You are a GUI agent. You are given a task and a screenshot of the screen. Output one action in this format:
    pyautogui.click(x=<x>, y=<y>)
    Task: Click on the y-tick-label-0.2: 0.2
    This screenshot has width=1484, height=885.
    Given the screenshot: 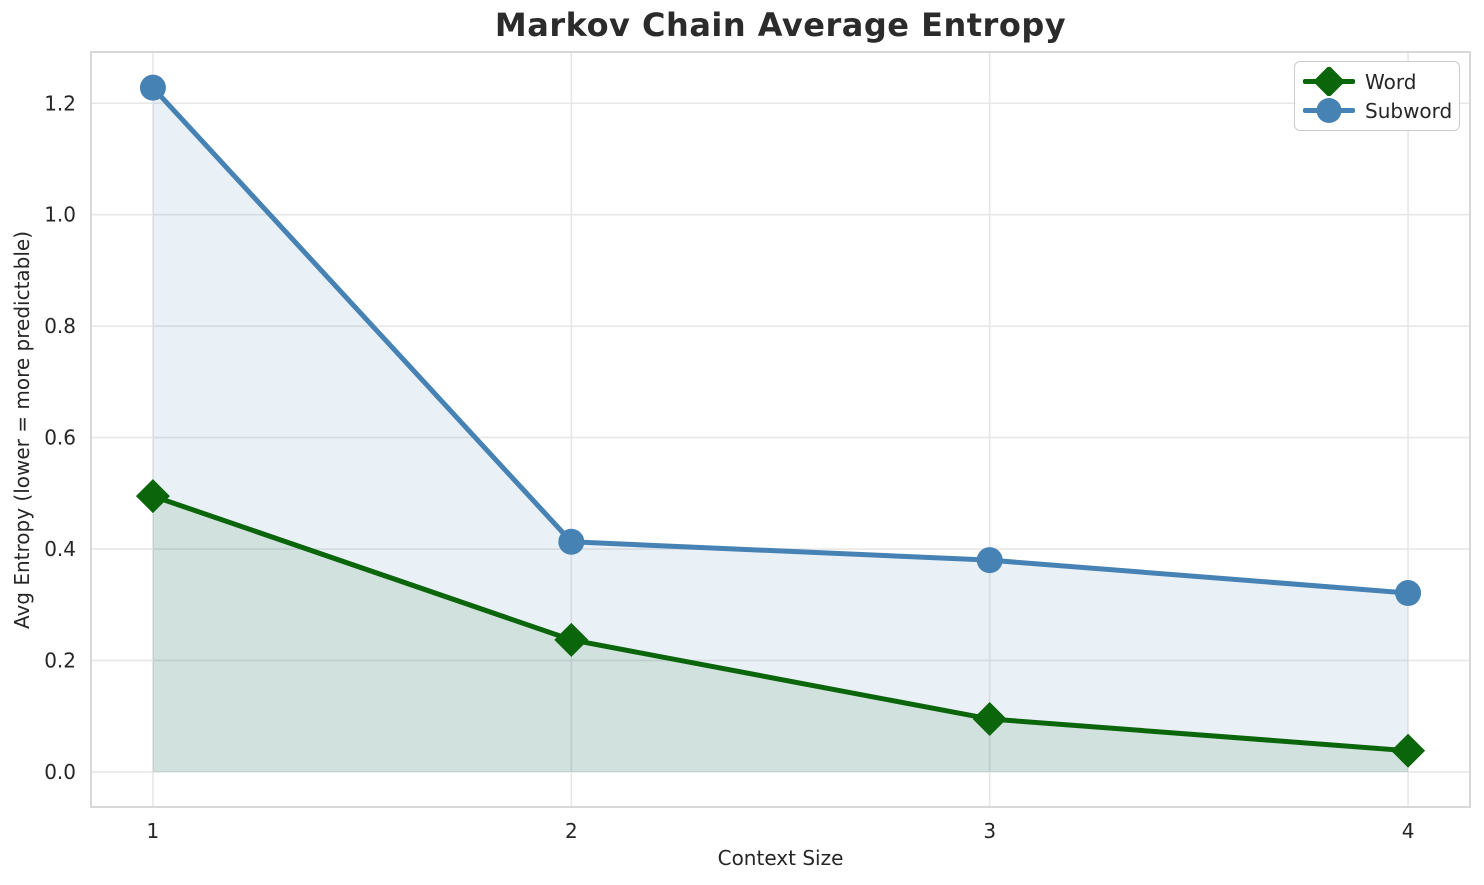 What is the action you would take?
    pyautogui.click(x=60, y=660)
    